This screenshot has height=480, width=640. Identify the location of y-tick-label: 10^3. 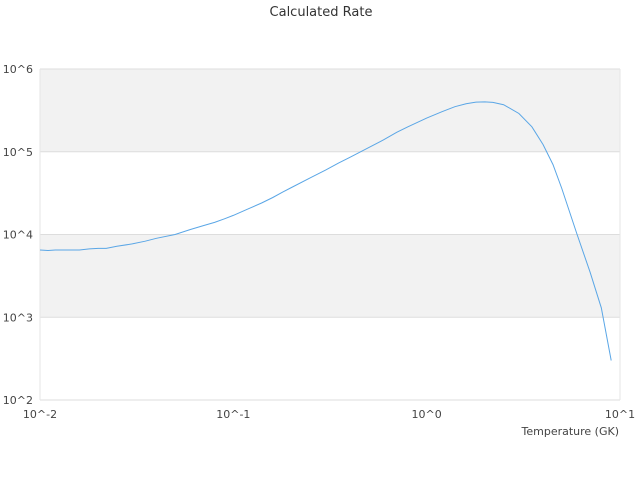
(18, 317).